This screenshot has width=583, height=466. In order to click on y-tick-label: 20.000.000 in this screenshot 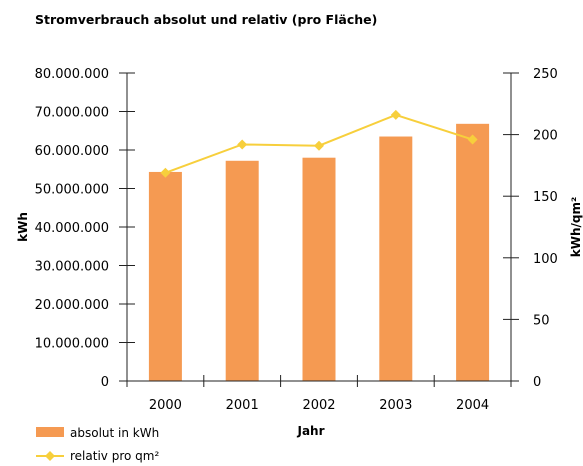, I will do `click(72, 305)`.